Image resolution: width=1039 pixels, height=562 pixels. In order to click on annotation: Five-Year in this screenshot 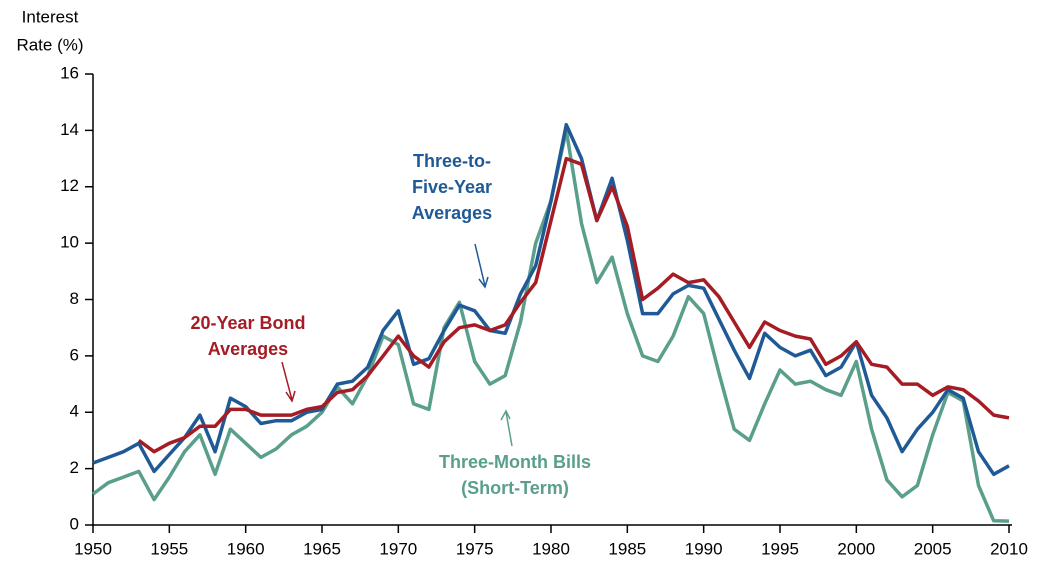, I will do `click(452, 187)`.